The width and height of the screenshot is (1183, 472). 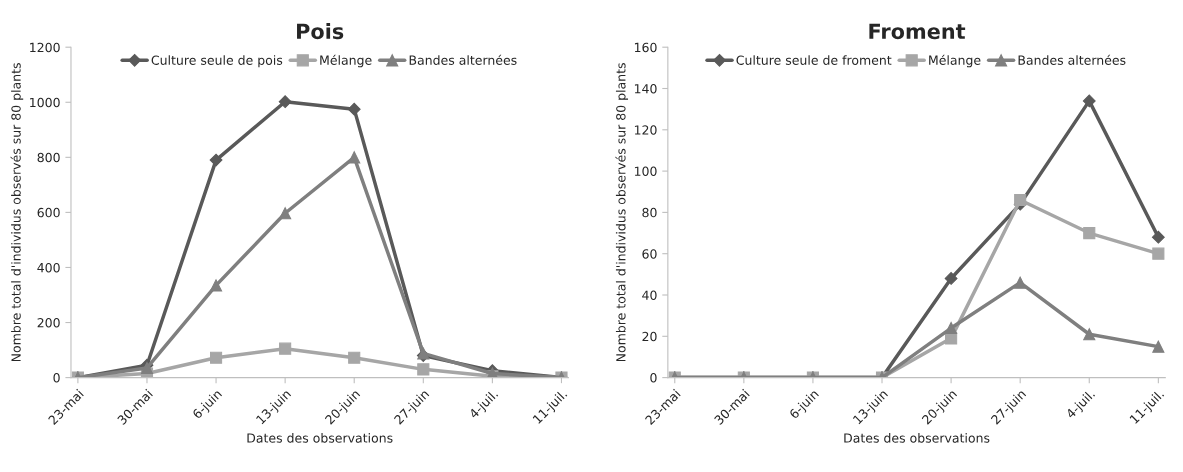 What do you see at coordinates (217, 61) in the screenshot?
I see `legend-label: Culture seule de pois` at bounding box center [217, 61].